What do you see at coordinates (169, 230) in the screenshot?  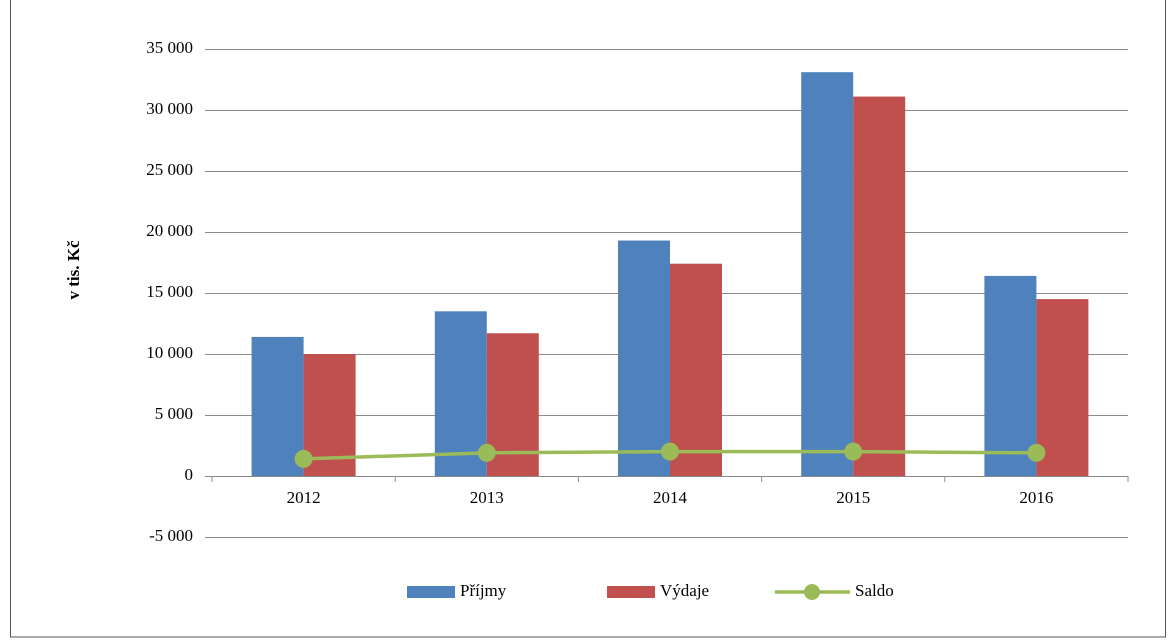 I see `y-tick-label: 20 000` at bounding box center [169, 230].